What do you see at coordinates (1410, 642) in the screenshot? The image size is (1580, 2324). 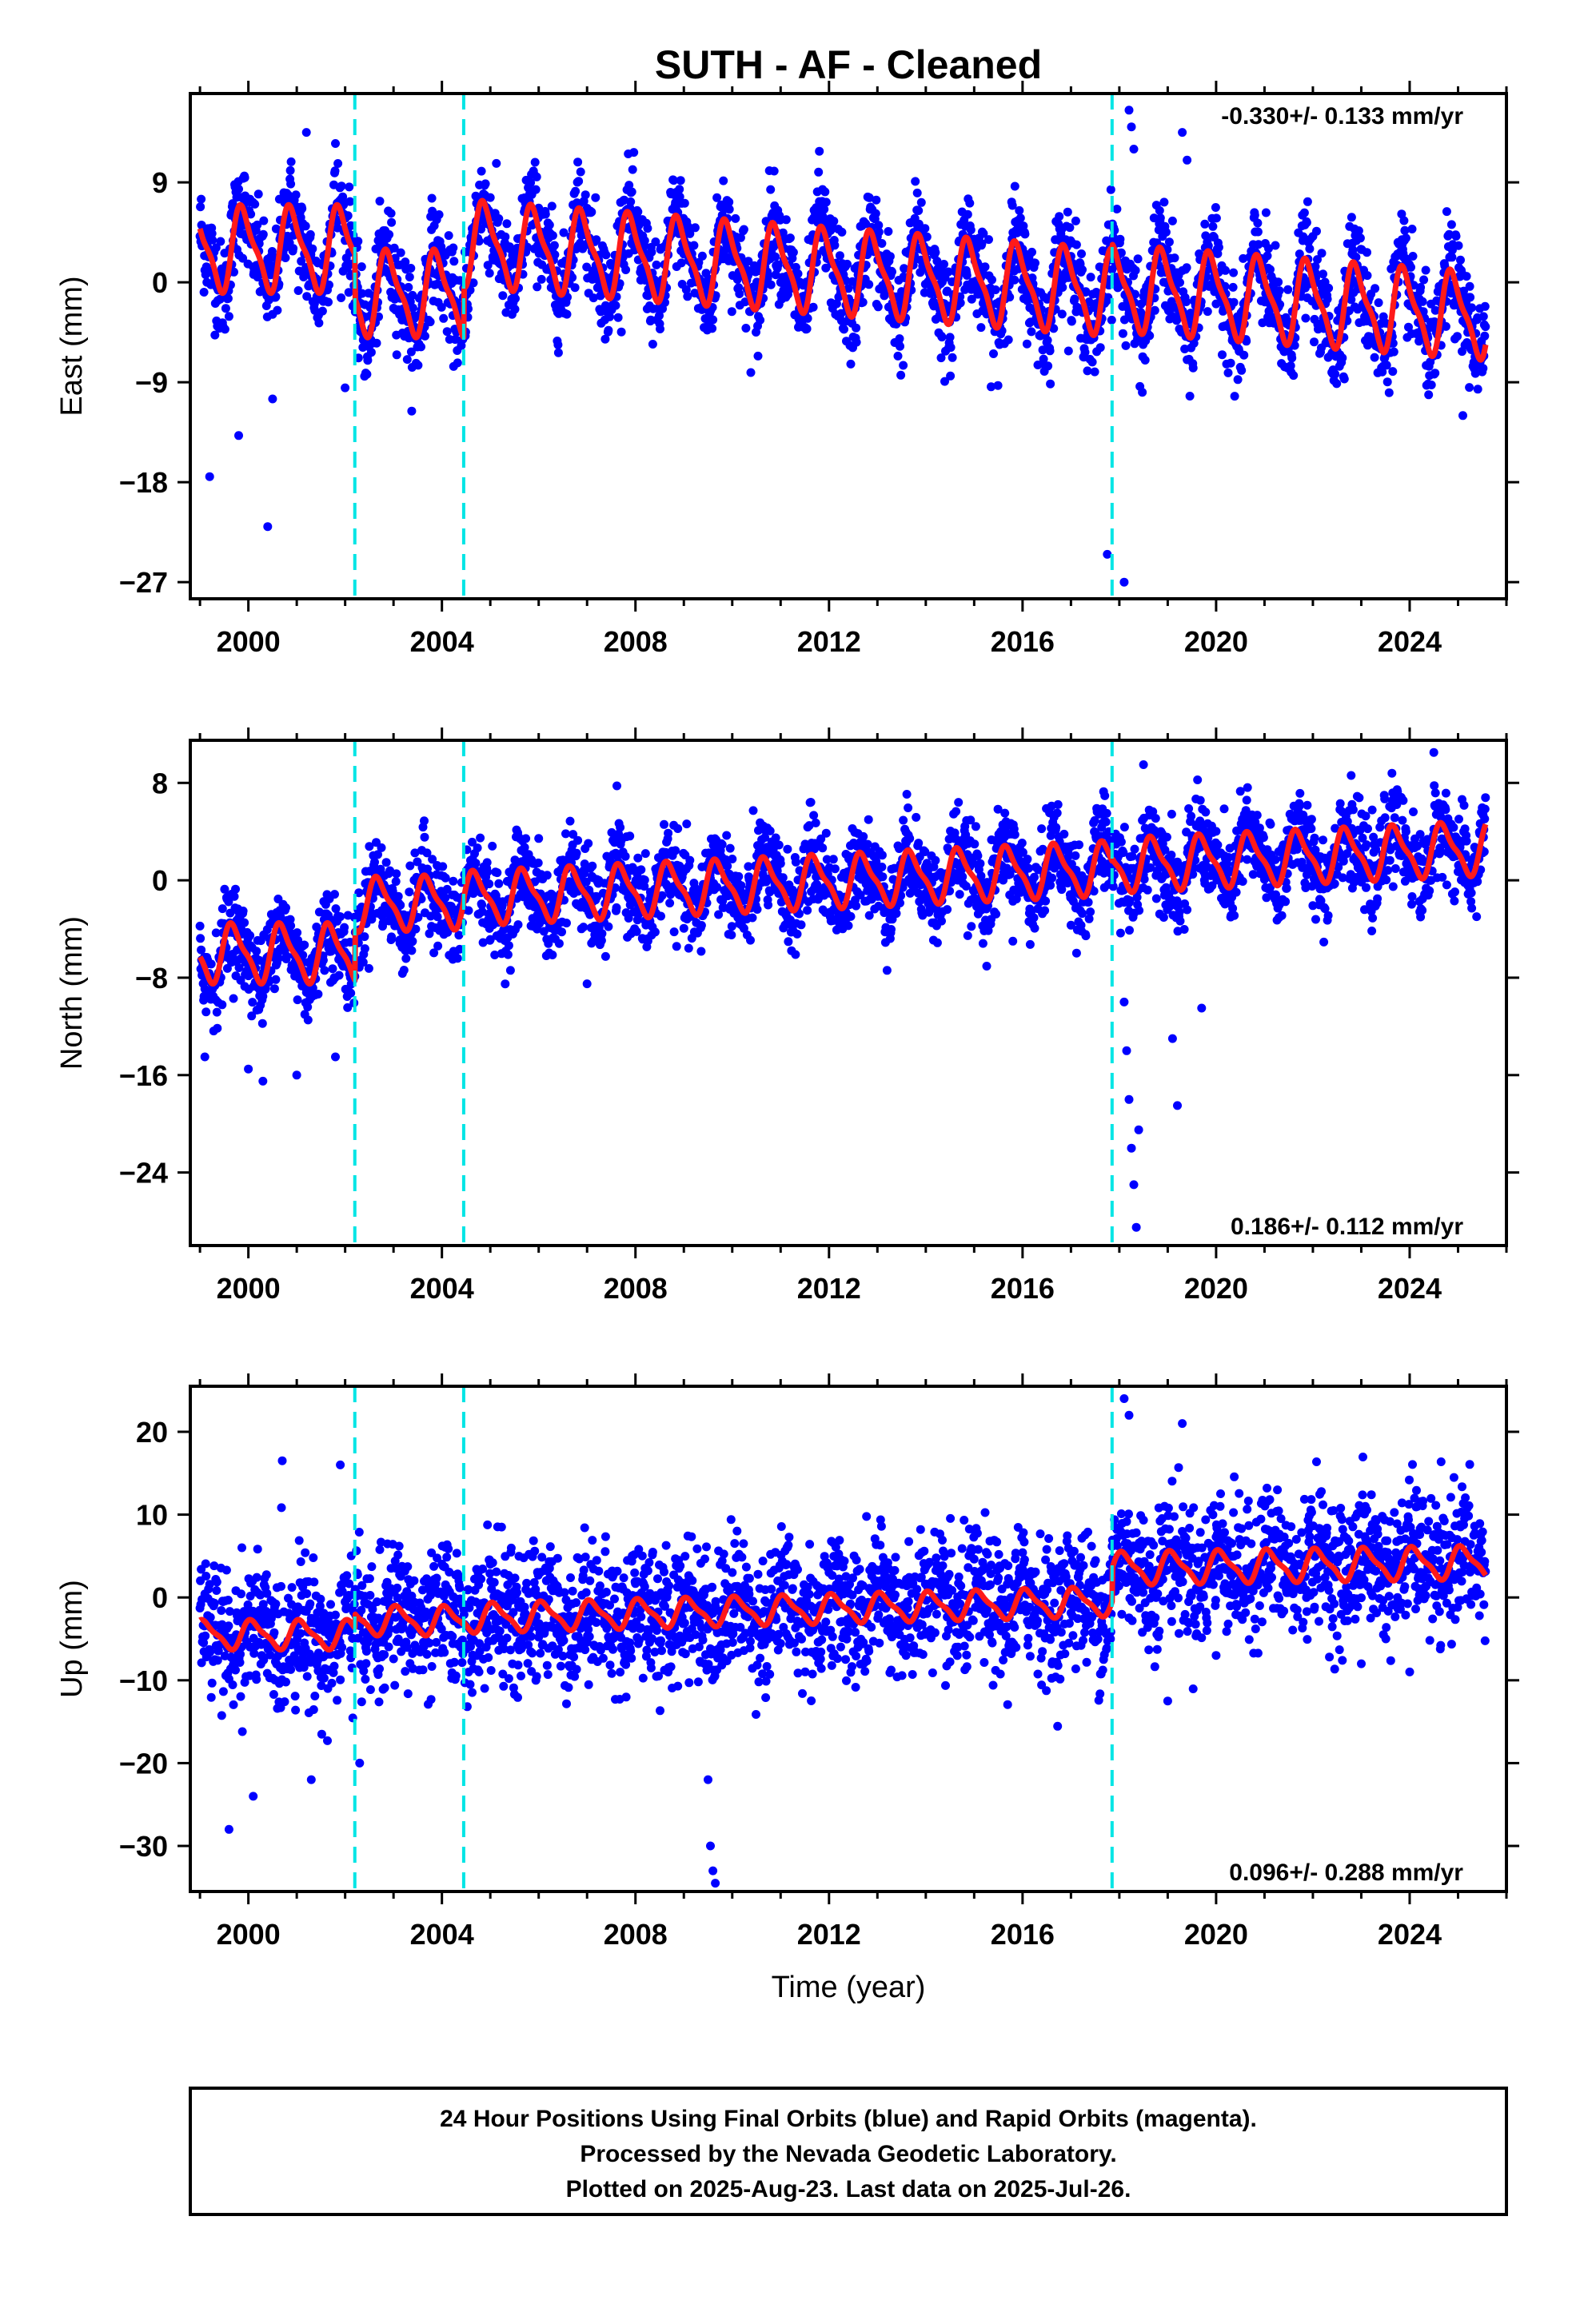 I see `east-x-tick-label: 2024` at bounding box center [1410, 642].